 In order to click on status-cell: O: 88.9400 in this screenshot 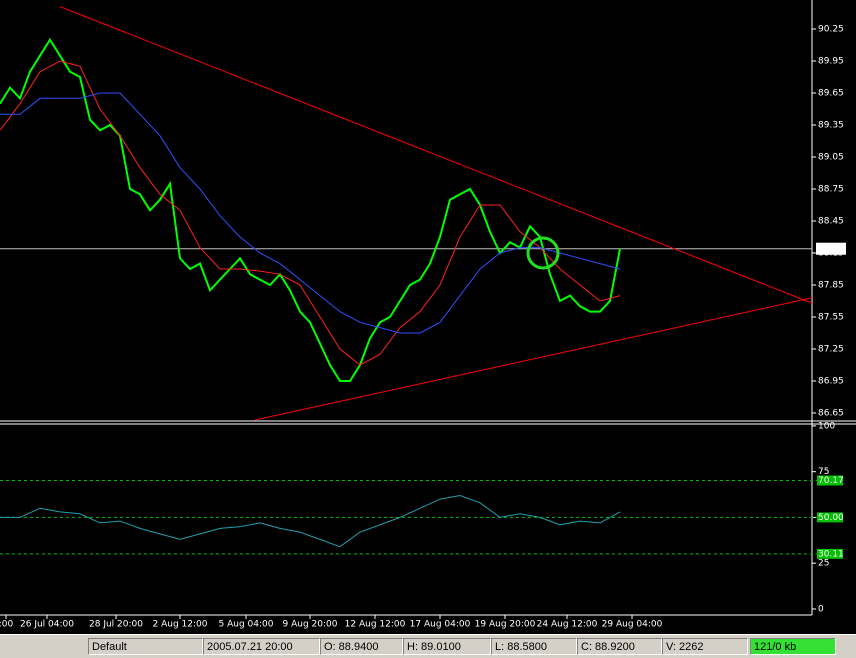, I will do `click(361, 646)`.